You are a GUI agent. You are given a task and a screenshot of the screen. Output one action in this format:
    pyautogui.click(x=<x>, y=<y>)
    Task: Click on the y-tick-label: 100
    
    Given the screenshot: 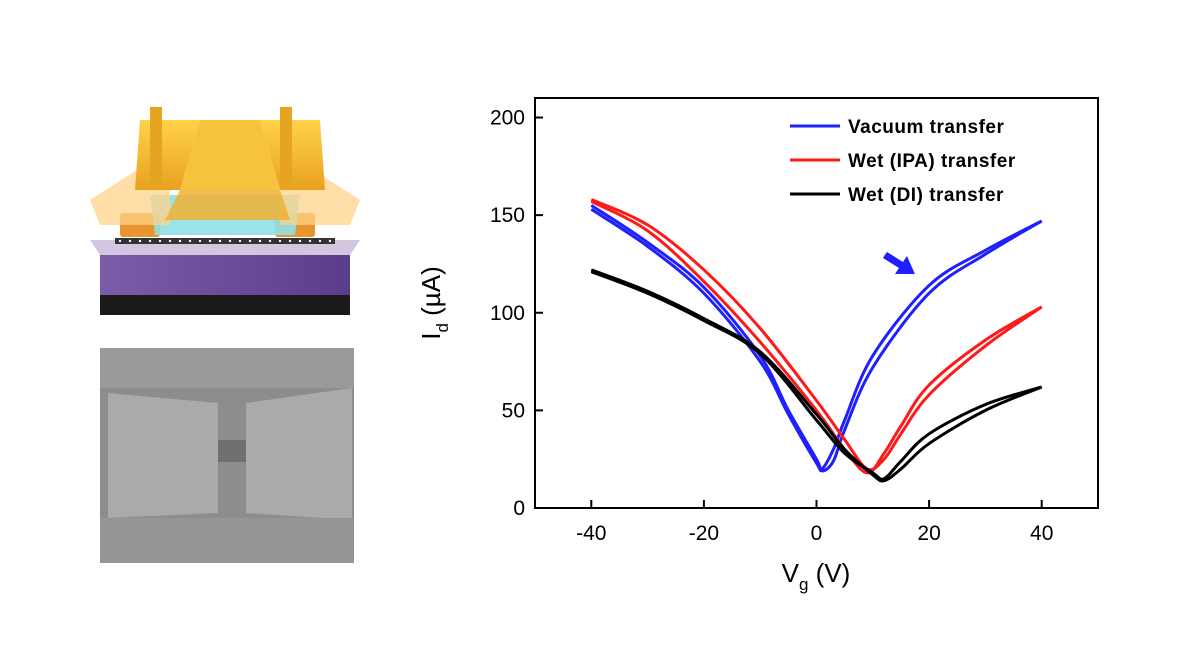 What is the action you would take?
    pyautogui.click(x=507, y=313)
    